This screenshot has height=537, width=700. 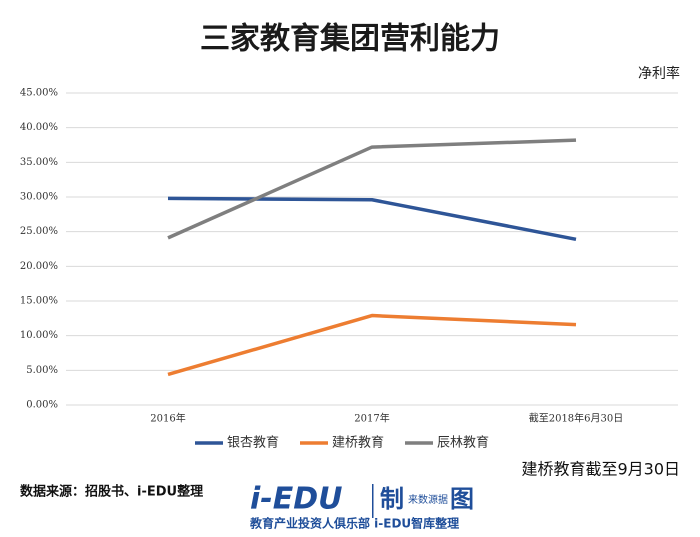 I want to click on y-tick-label: 45.00%, so click(x=39, y=93).